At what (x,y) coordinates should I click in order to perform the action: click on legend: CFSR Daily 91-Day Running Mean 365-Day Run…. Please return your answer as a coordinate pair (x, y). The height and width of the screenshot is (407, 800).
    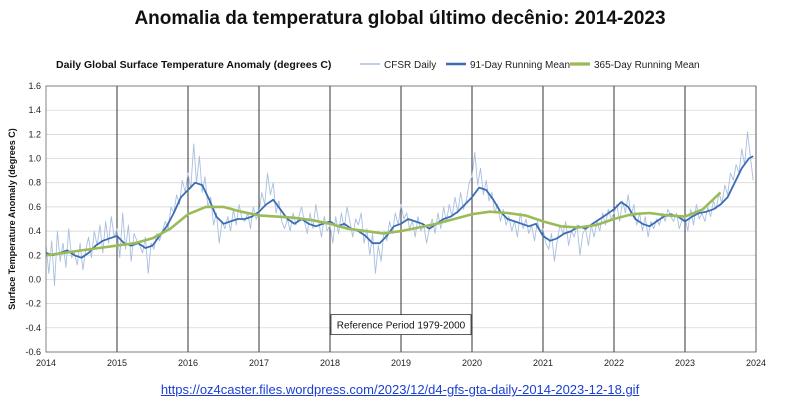
    Looking at the image, I should click on (530, 65).